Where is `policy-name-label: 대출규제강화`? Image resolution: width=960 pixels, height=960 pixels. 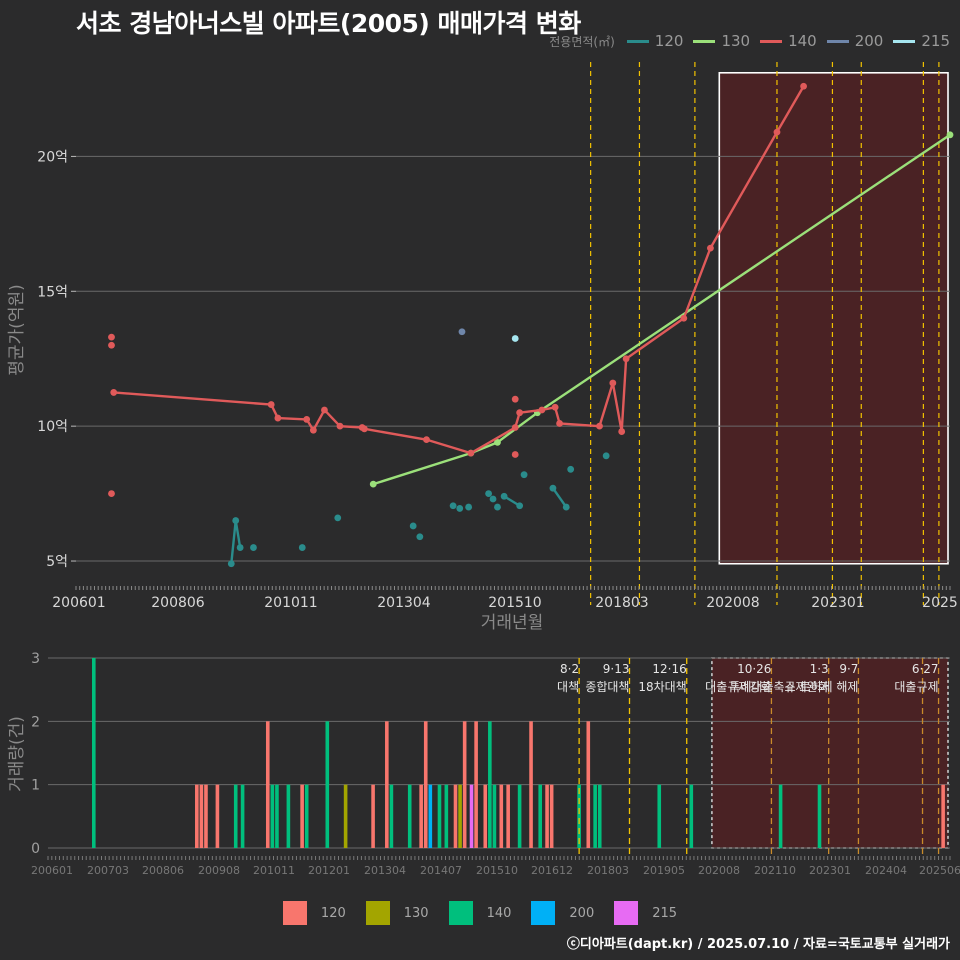 policy-name-label: 대출규제강화 is located at coordinates (738, 687).